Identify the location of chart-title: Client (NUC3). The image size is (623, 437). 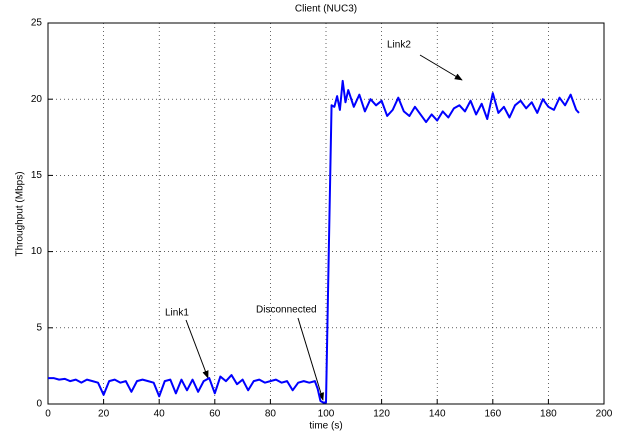
(326, 9).